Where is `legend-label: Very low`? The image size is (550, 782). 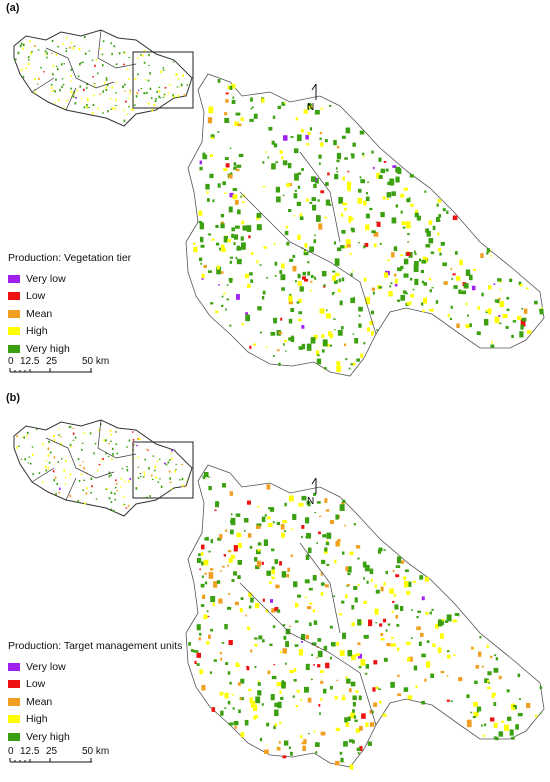 legend-label: Very low is located at coordinates (46, 278).